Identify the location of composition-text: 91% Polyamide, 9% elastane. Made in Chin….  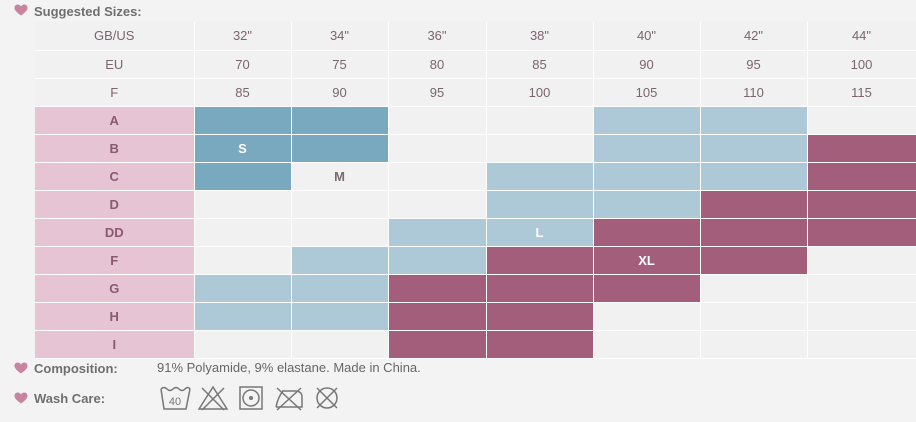
(289, 367).